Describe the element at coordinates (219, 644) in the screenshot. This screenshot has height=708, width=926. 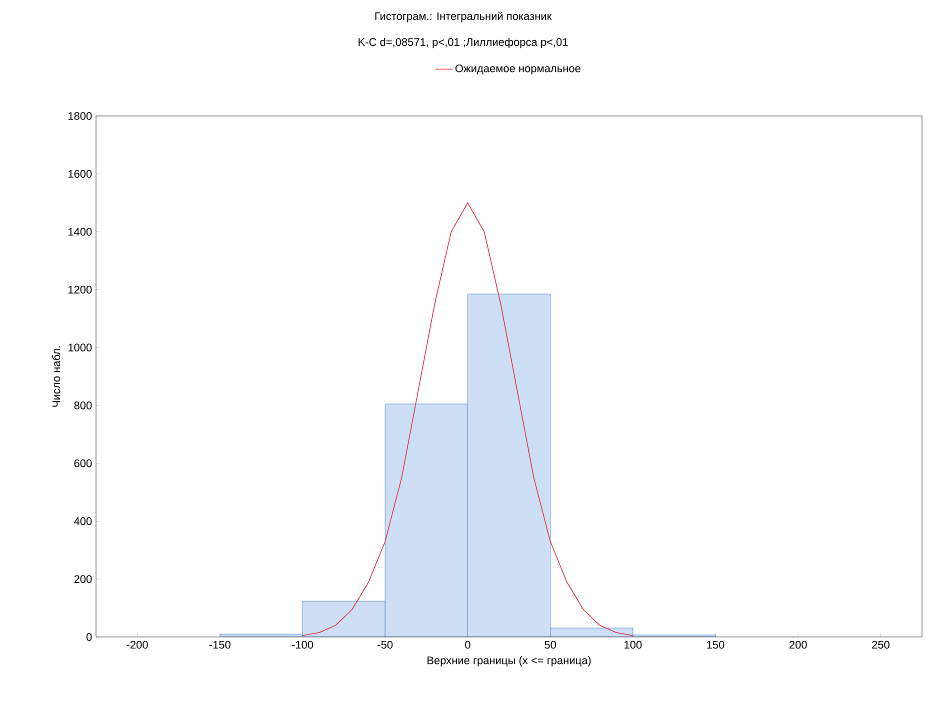
I see `x-tick-label: -150` at that location.